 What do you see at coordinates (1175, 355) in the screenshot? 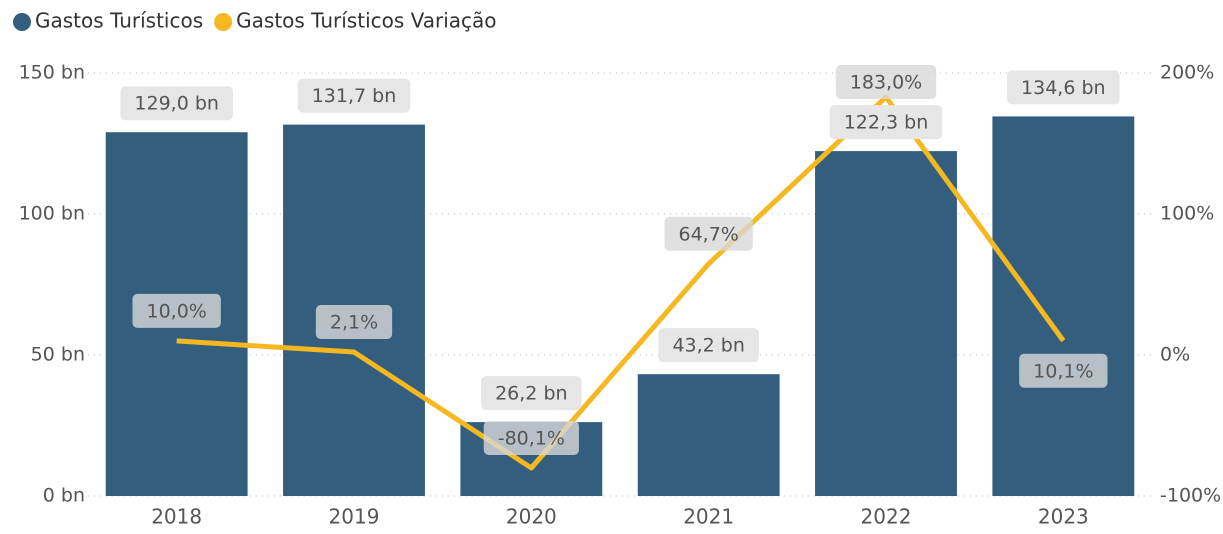
I see `y2-tick-label: 0%` at bounding box center [1175, 355].